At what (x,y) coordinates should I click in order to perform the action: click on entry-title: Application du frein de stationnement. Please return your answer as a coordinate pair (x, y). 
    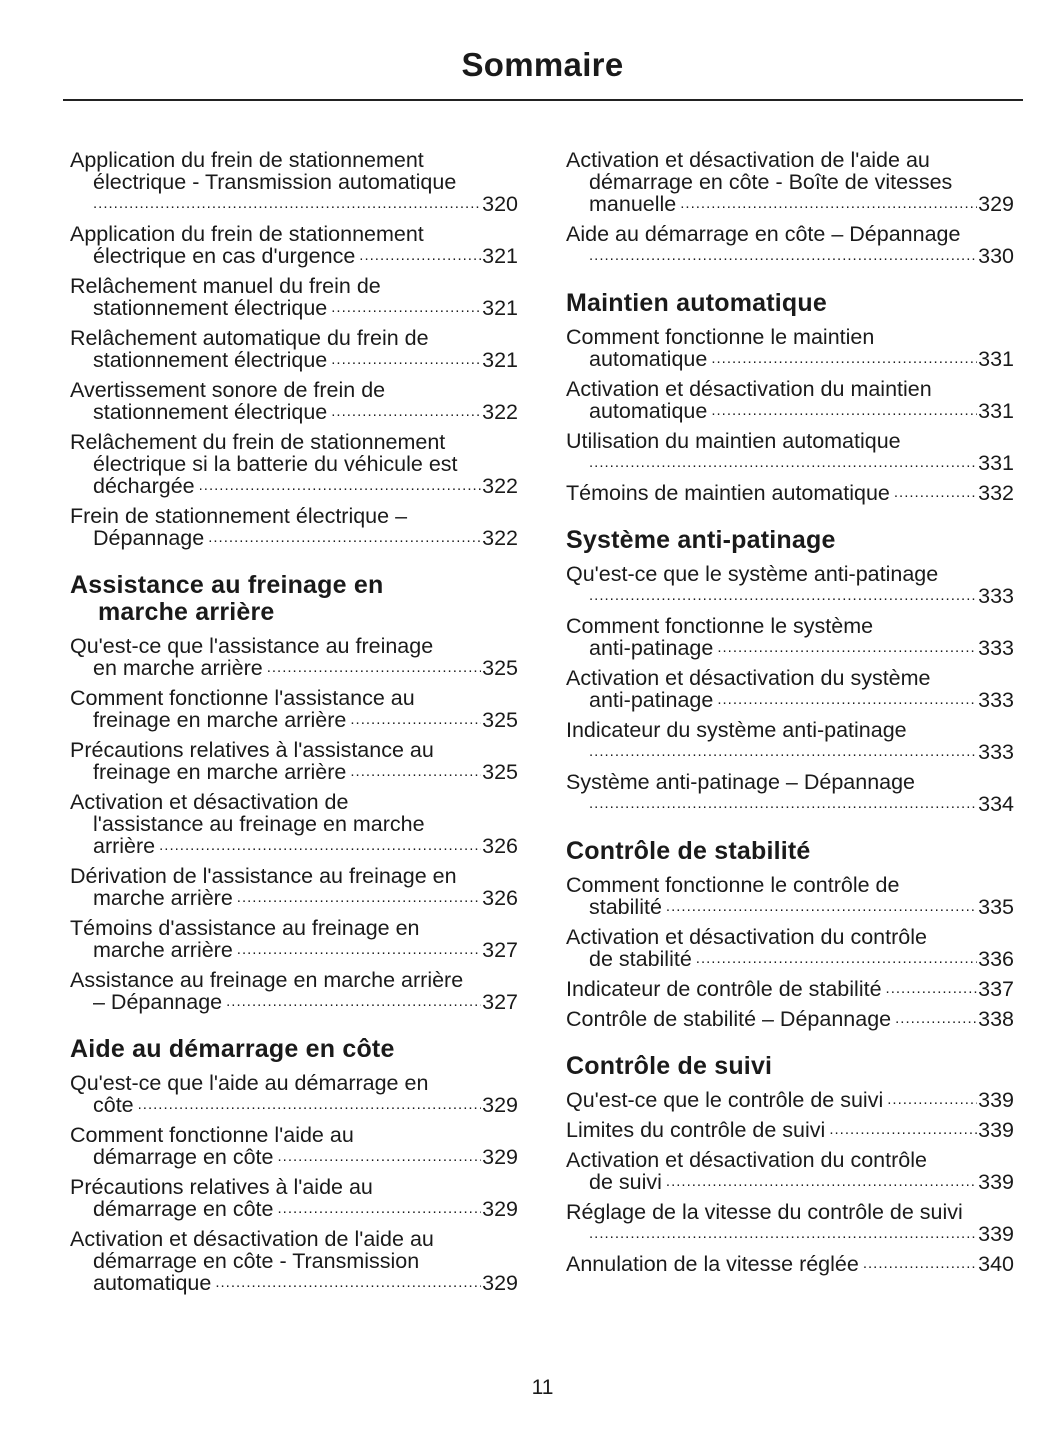
    Looking at the image, I should click on (247, 160).